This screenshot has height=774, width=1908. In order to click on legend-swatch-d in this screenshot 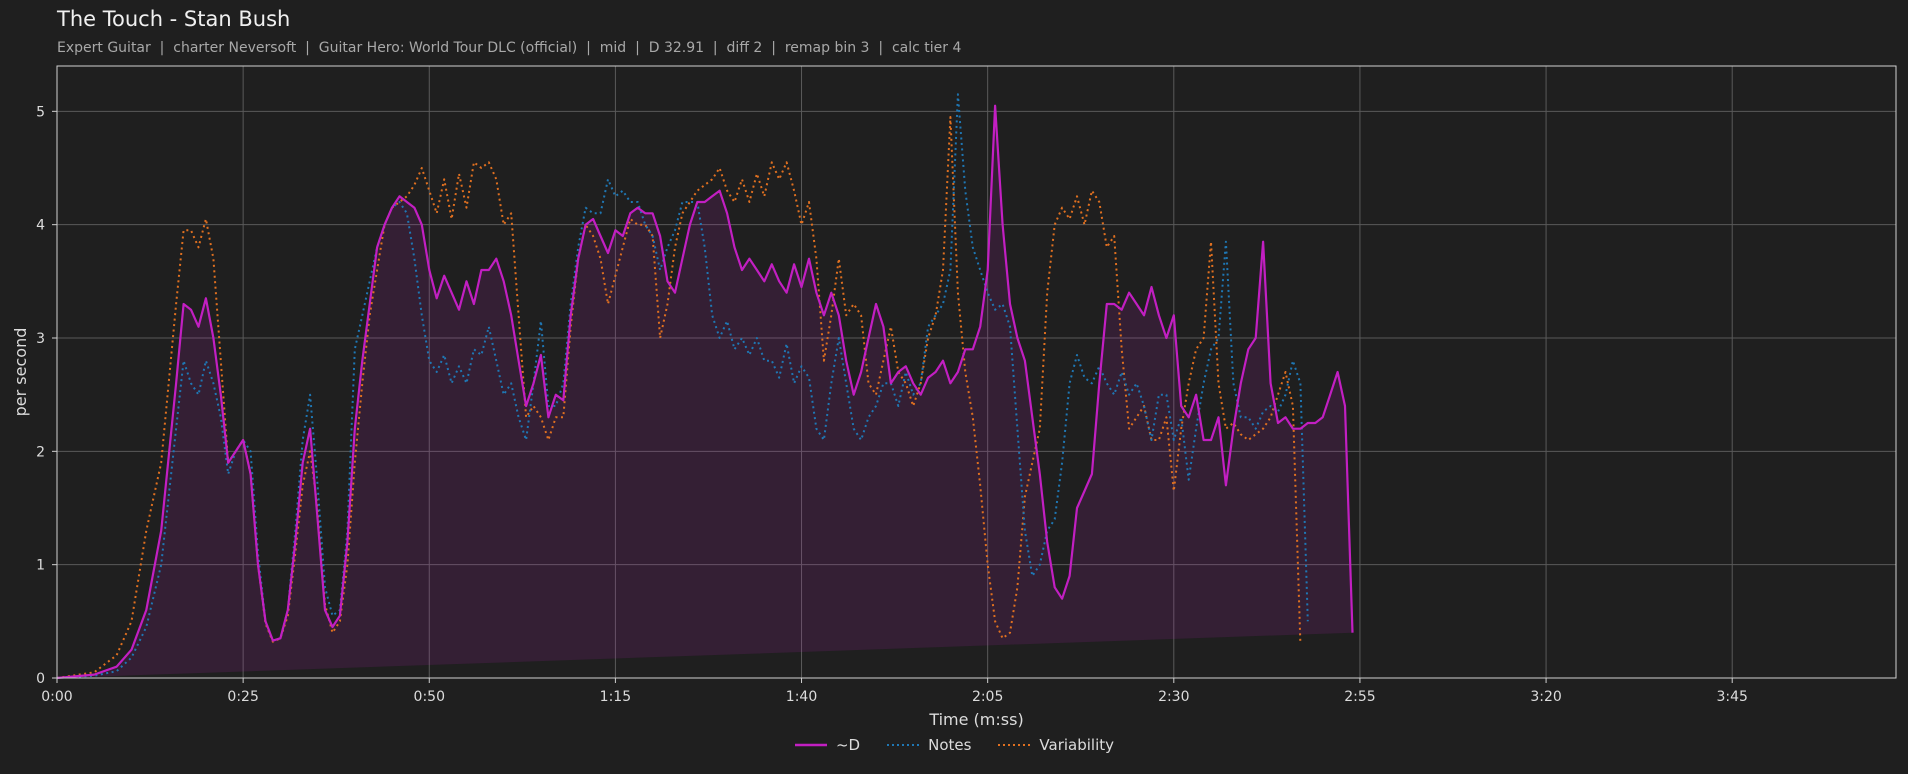, I will do `click(810, 745)`.